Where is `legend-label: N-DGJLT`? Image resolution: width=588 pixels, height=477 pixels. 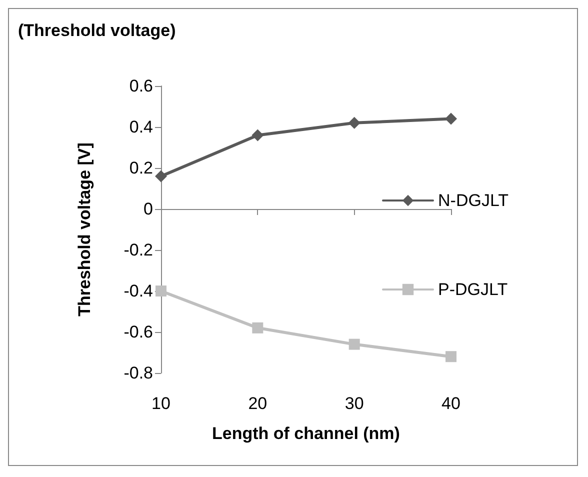 legend-label: N-DGJLT is located at coordinates (473, 200).